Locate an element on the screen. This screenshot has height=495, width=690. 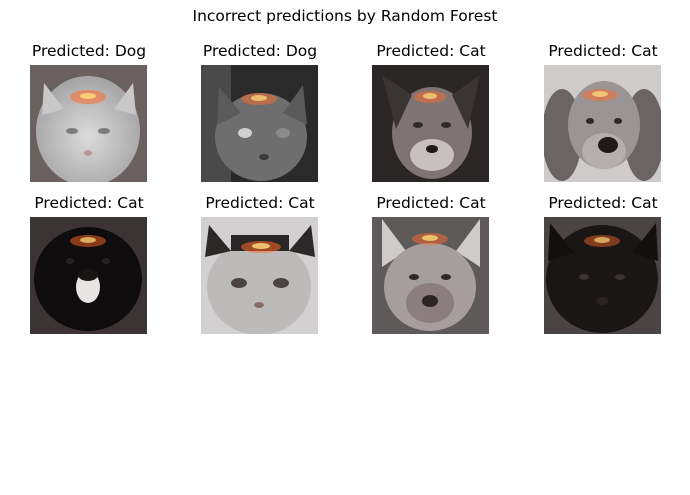
figure-title: Incorrect predictions by Random Forest is located at coordinates (345, 16).